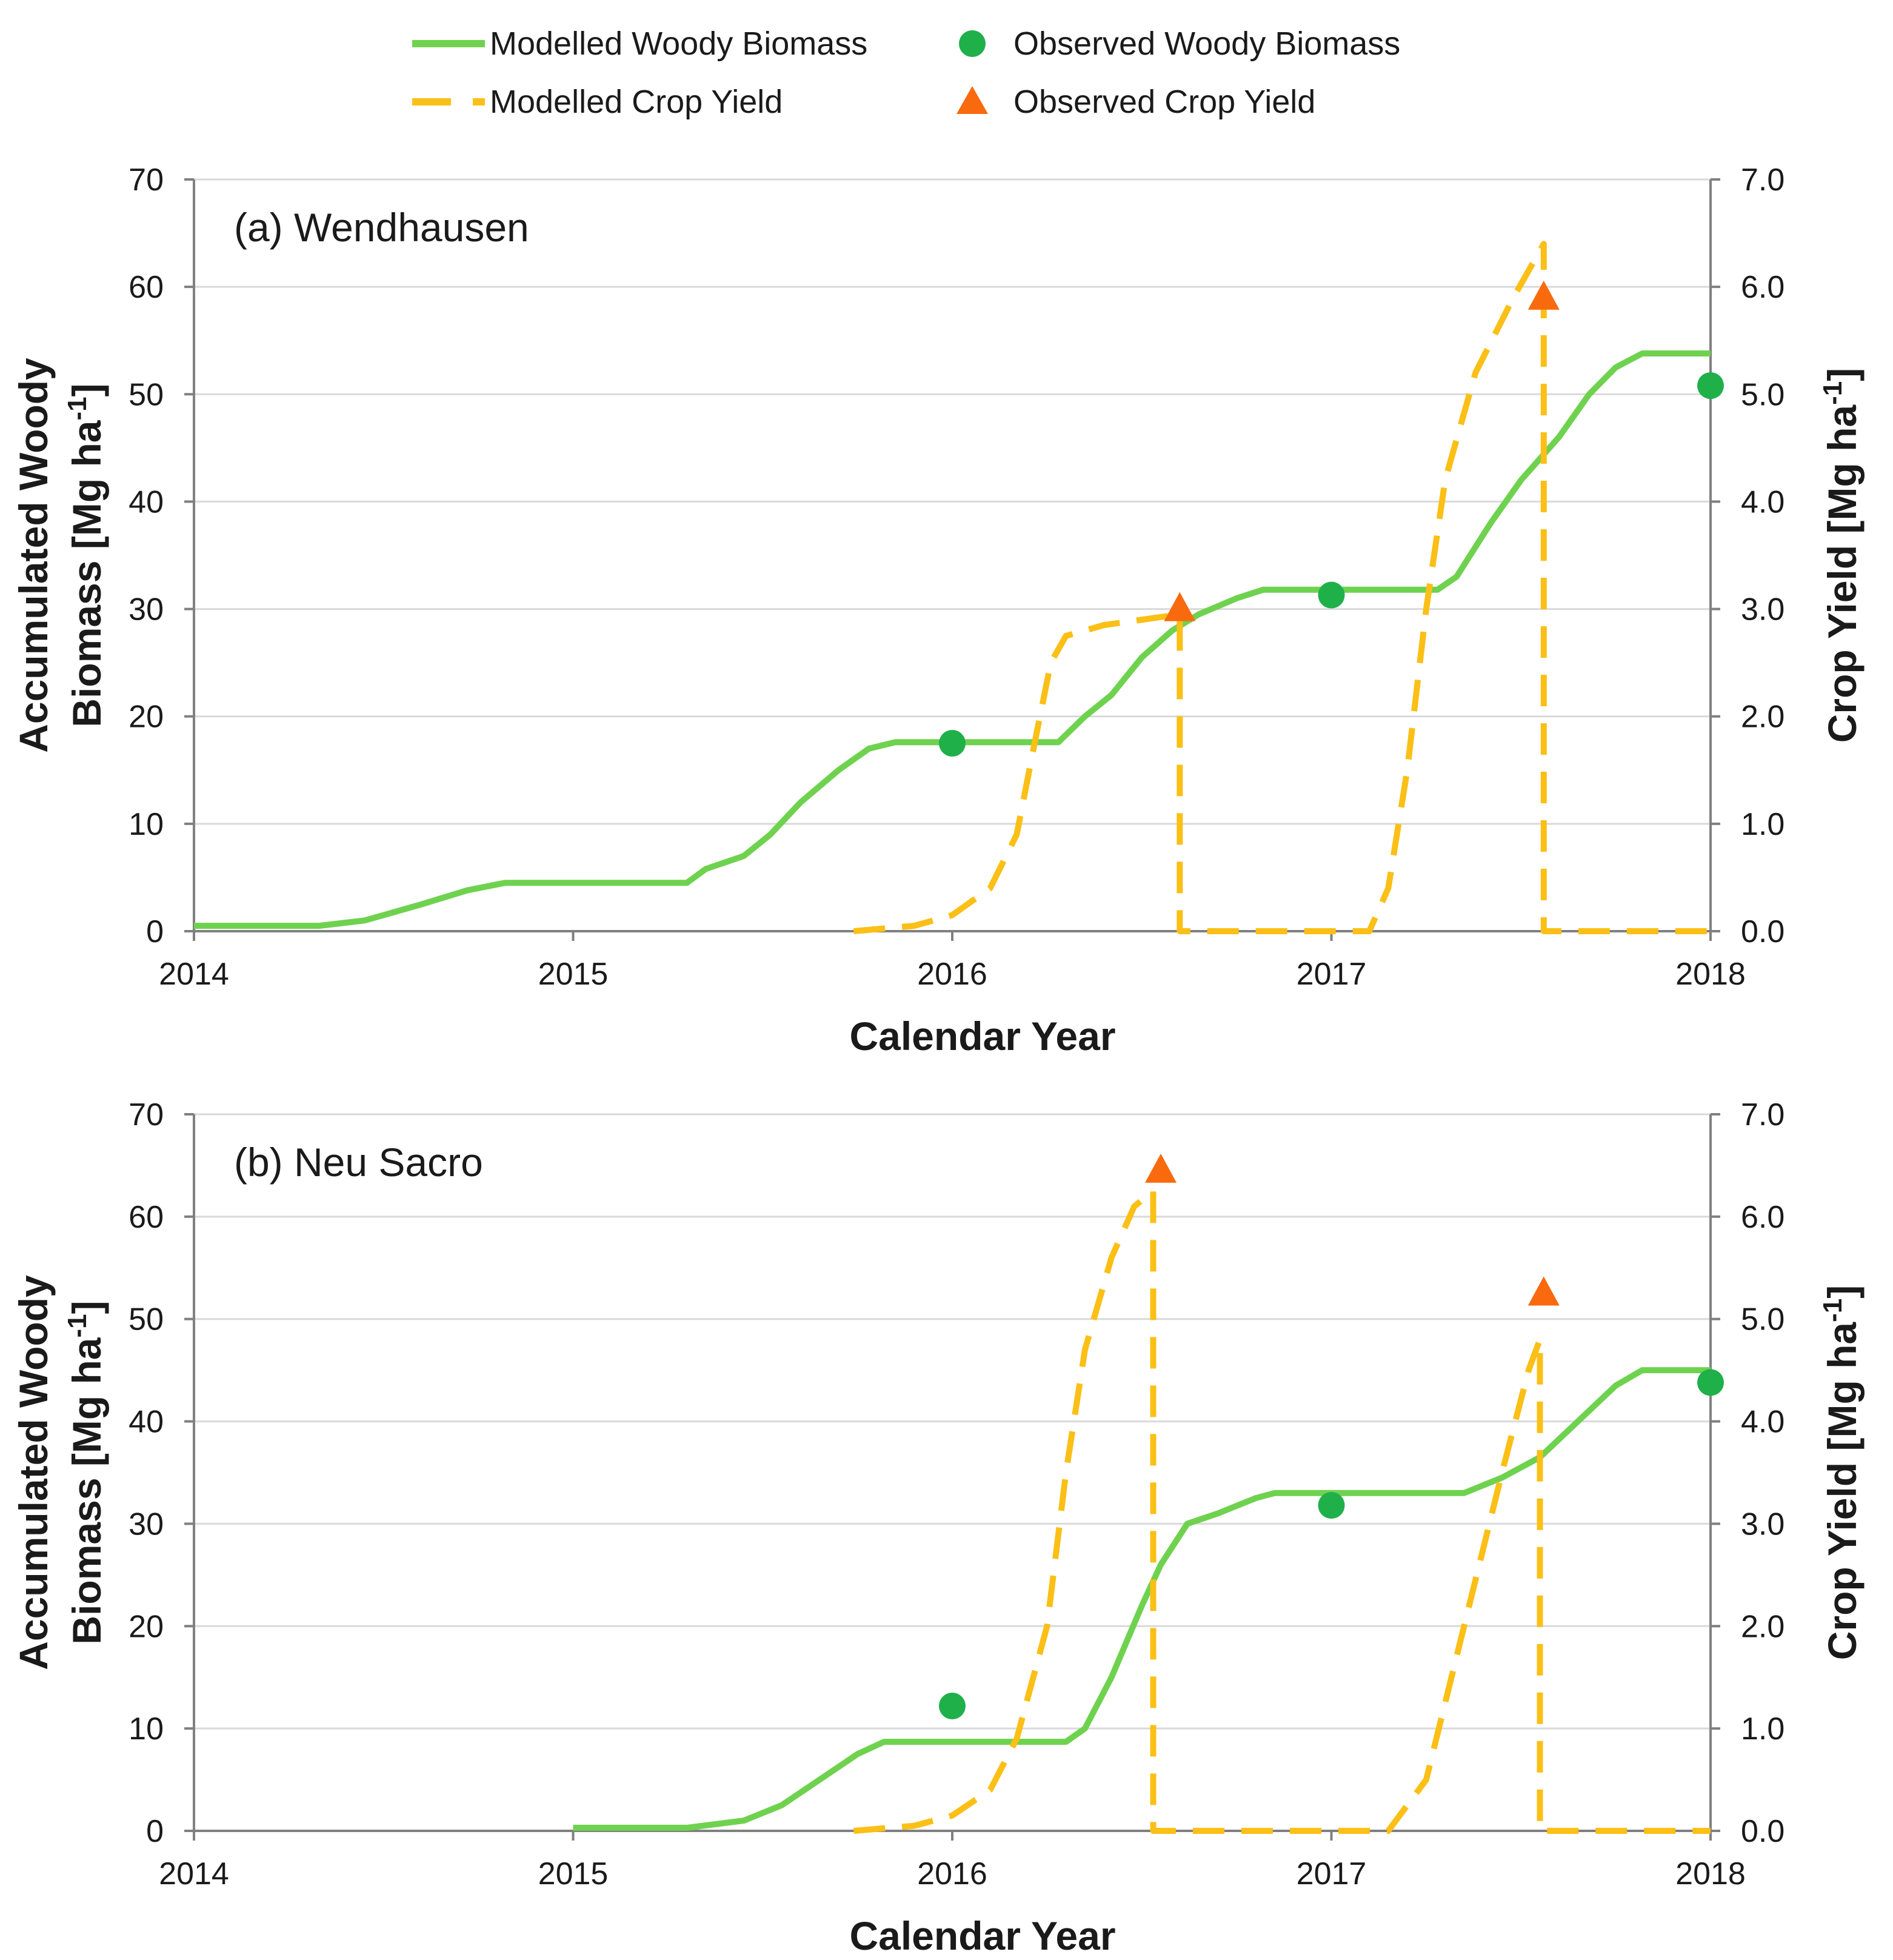 The height and width of the screenshot is (1960, 1893). I want to click on panel-title: (b) Neu Sacro, so click(358, 1162).